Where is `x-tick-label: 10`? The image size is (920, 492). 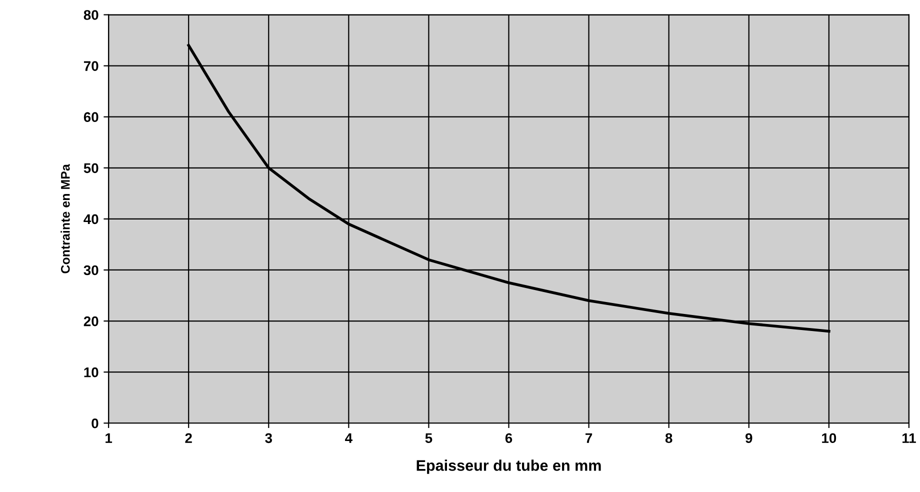
x-tick-label: 10 is located at coordinates (829, 438).